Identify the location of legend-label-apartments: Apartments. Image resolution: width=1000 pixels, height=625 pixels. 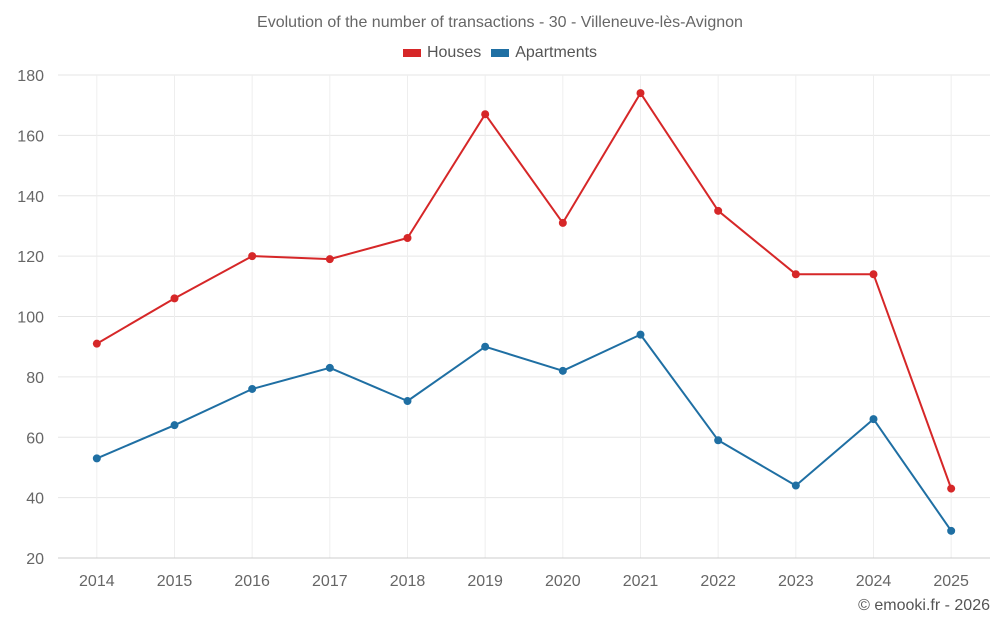
(556, 52).